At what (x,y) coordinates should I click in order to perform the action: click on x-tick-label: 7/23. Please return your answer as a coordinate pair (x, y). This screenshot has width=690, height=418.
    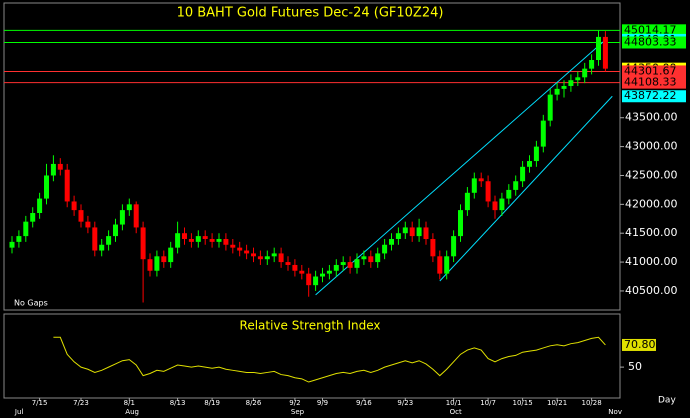
    Looking at the image, I should click on (81, 403).